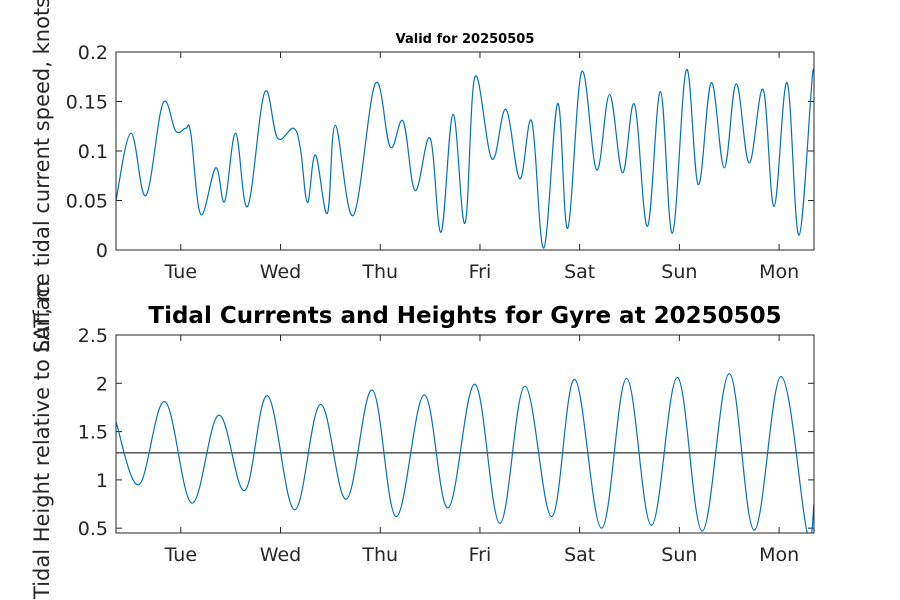 The image size is (900, 600). What do you see at coordinates (679, 555) in the screenshot?
I see `height-chart-xtick-label: Sun` at bounding box center [679, 555].